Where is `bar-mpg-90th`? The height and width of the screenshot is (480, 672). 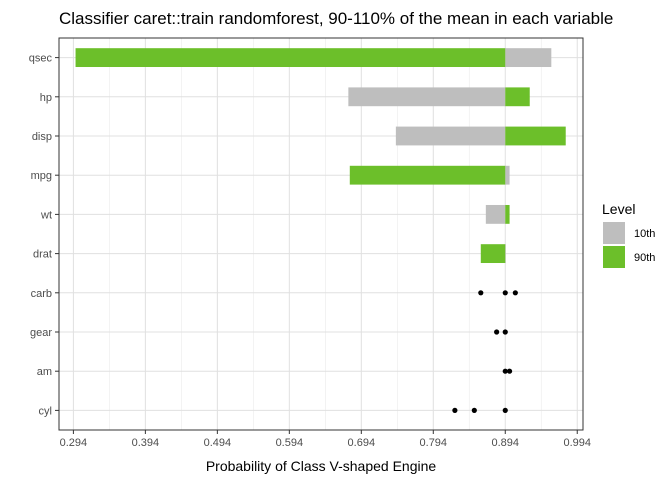 bar-mpg-90th is located at coordinates (427, 175).